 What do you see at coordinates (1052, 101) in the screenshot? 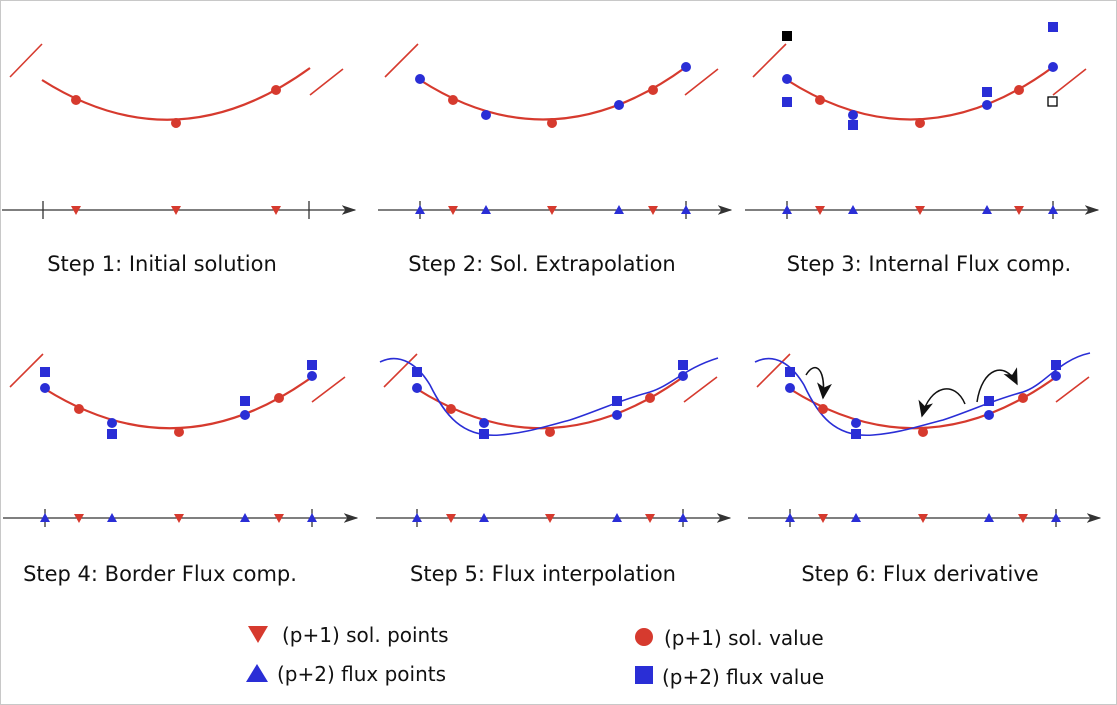
I see `neighbor-flux-value-empty` at bounding box center [1052, 101].